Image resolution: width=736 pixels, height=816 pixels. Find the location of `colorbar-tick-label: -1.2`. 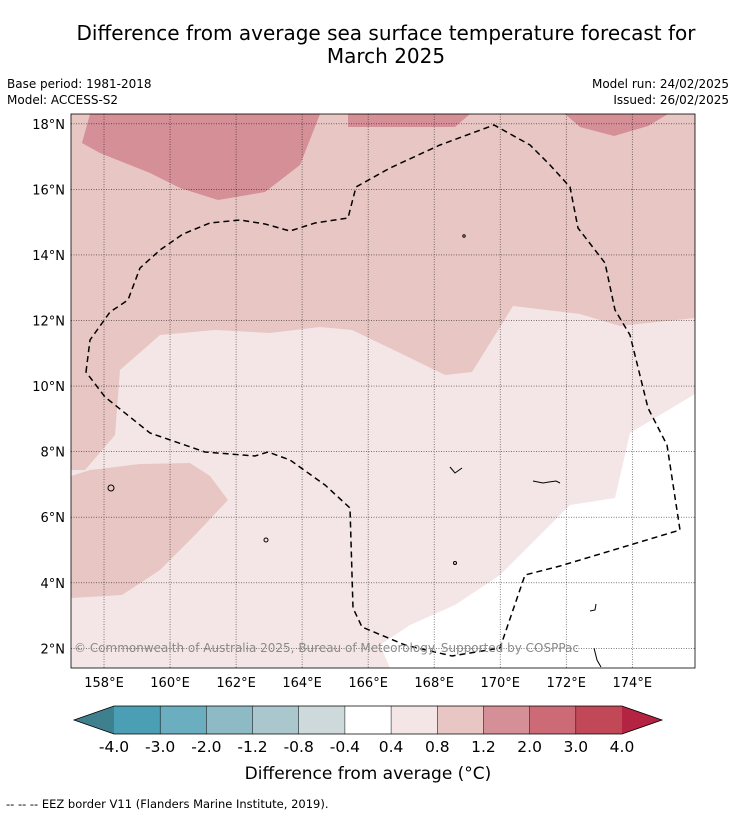

colorbar-tick-label: -1.2 is located at coordinates (252, 747).